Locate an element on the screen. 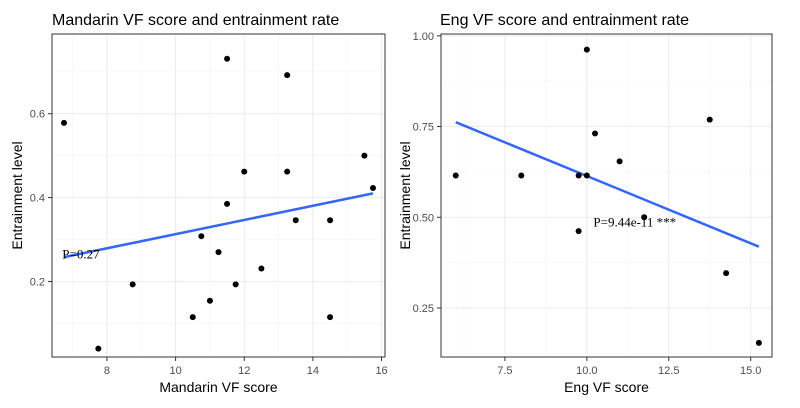  x-tick-label: 10.0 is located at coordinates (586, 371).